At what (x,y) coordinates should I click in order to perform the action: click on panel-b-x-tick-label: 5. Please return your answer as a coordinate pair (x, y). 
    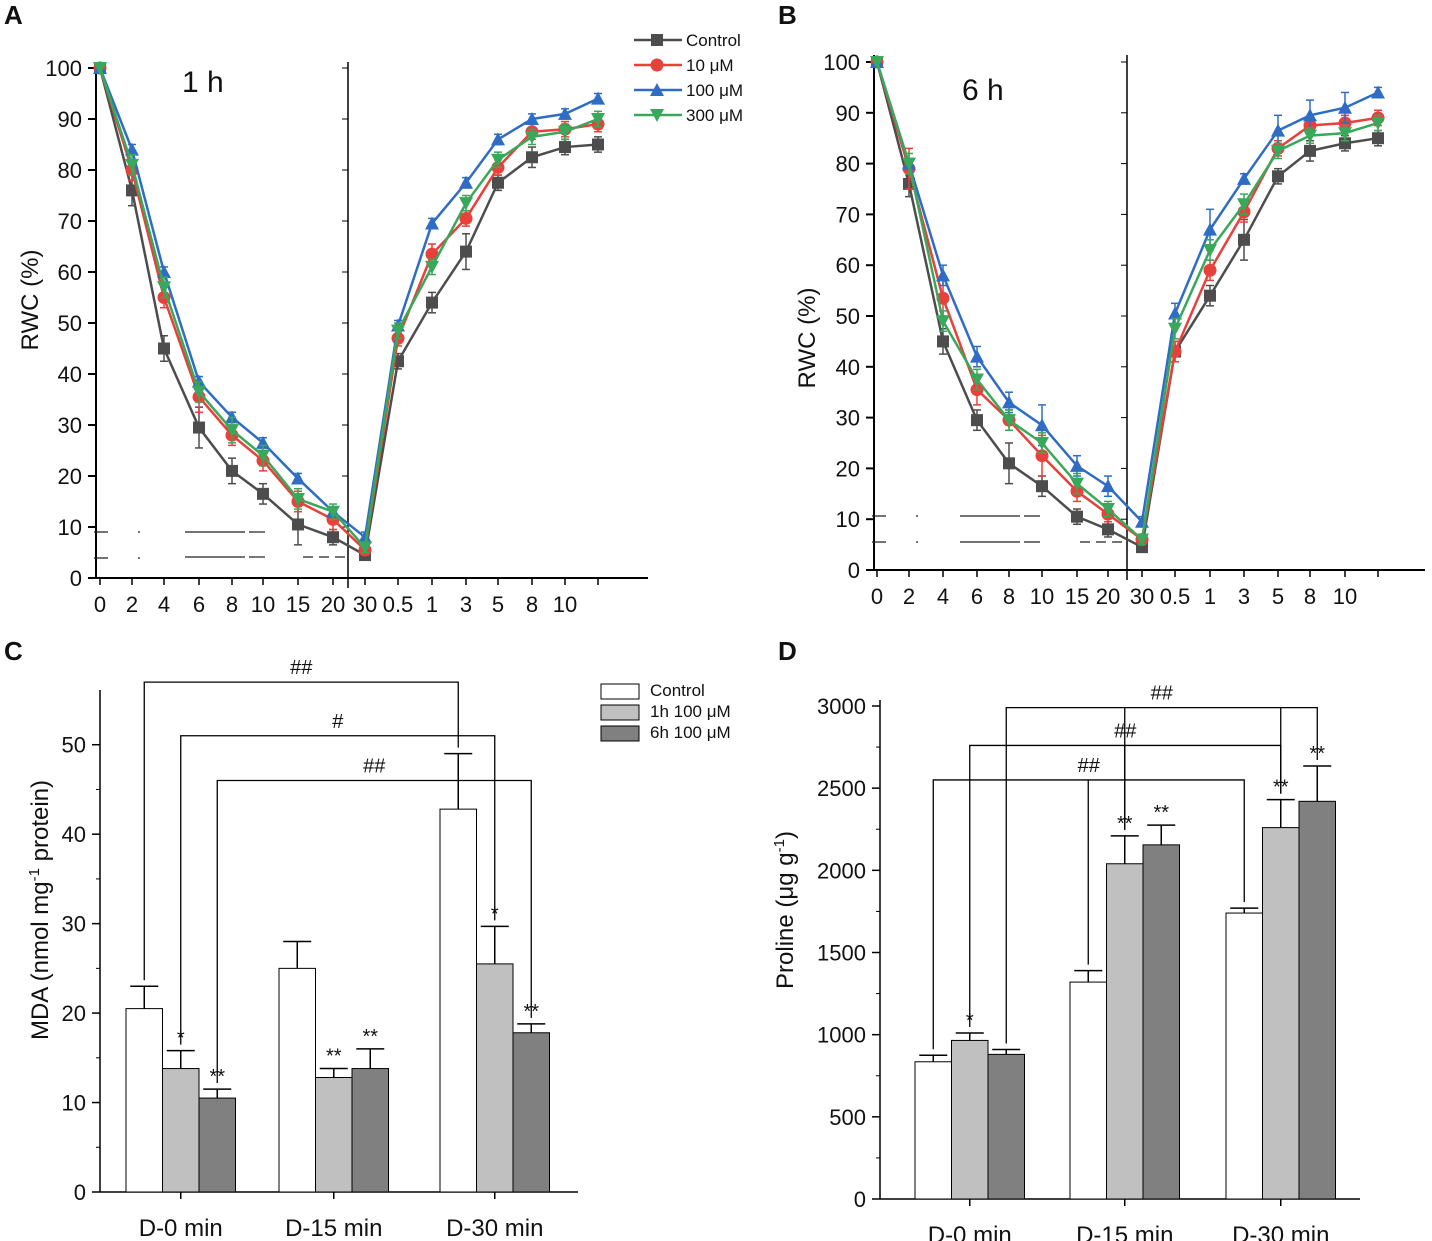
    Looking at the image, I should click on (1278, 596).